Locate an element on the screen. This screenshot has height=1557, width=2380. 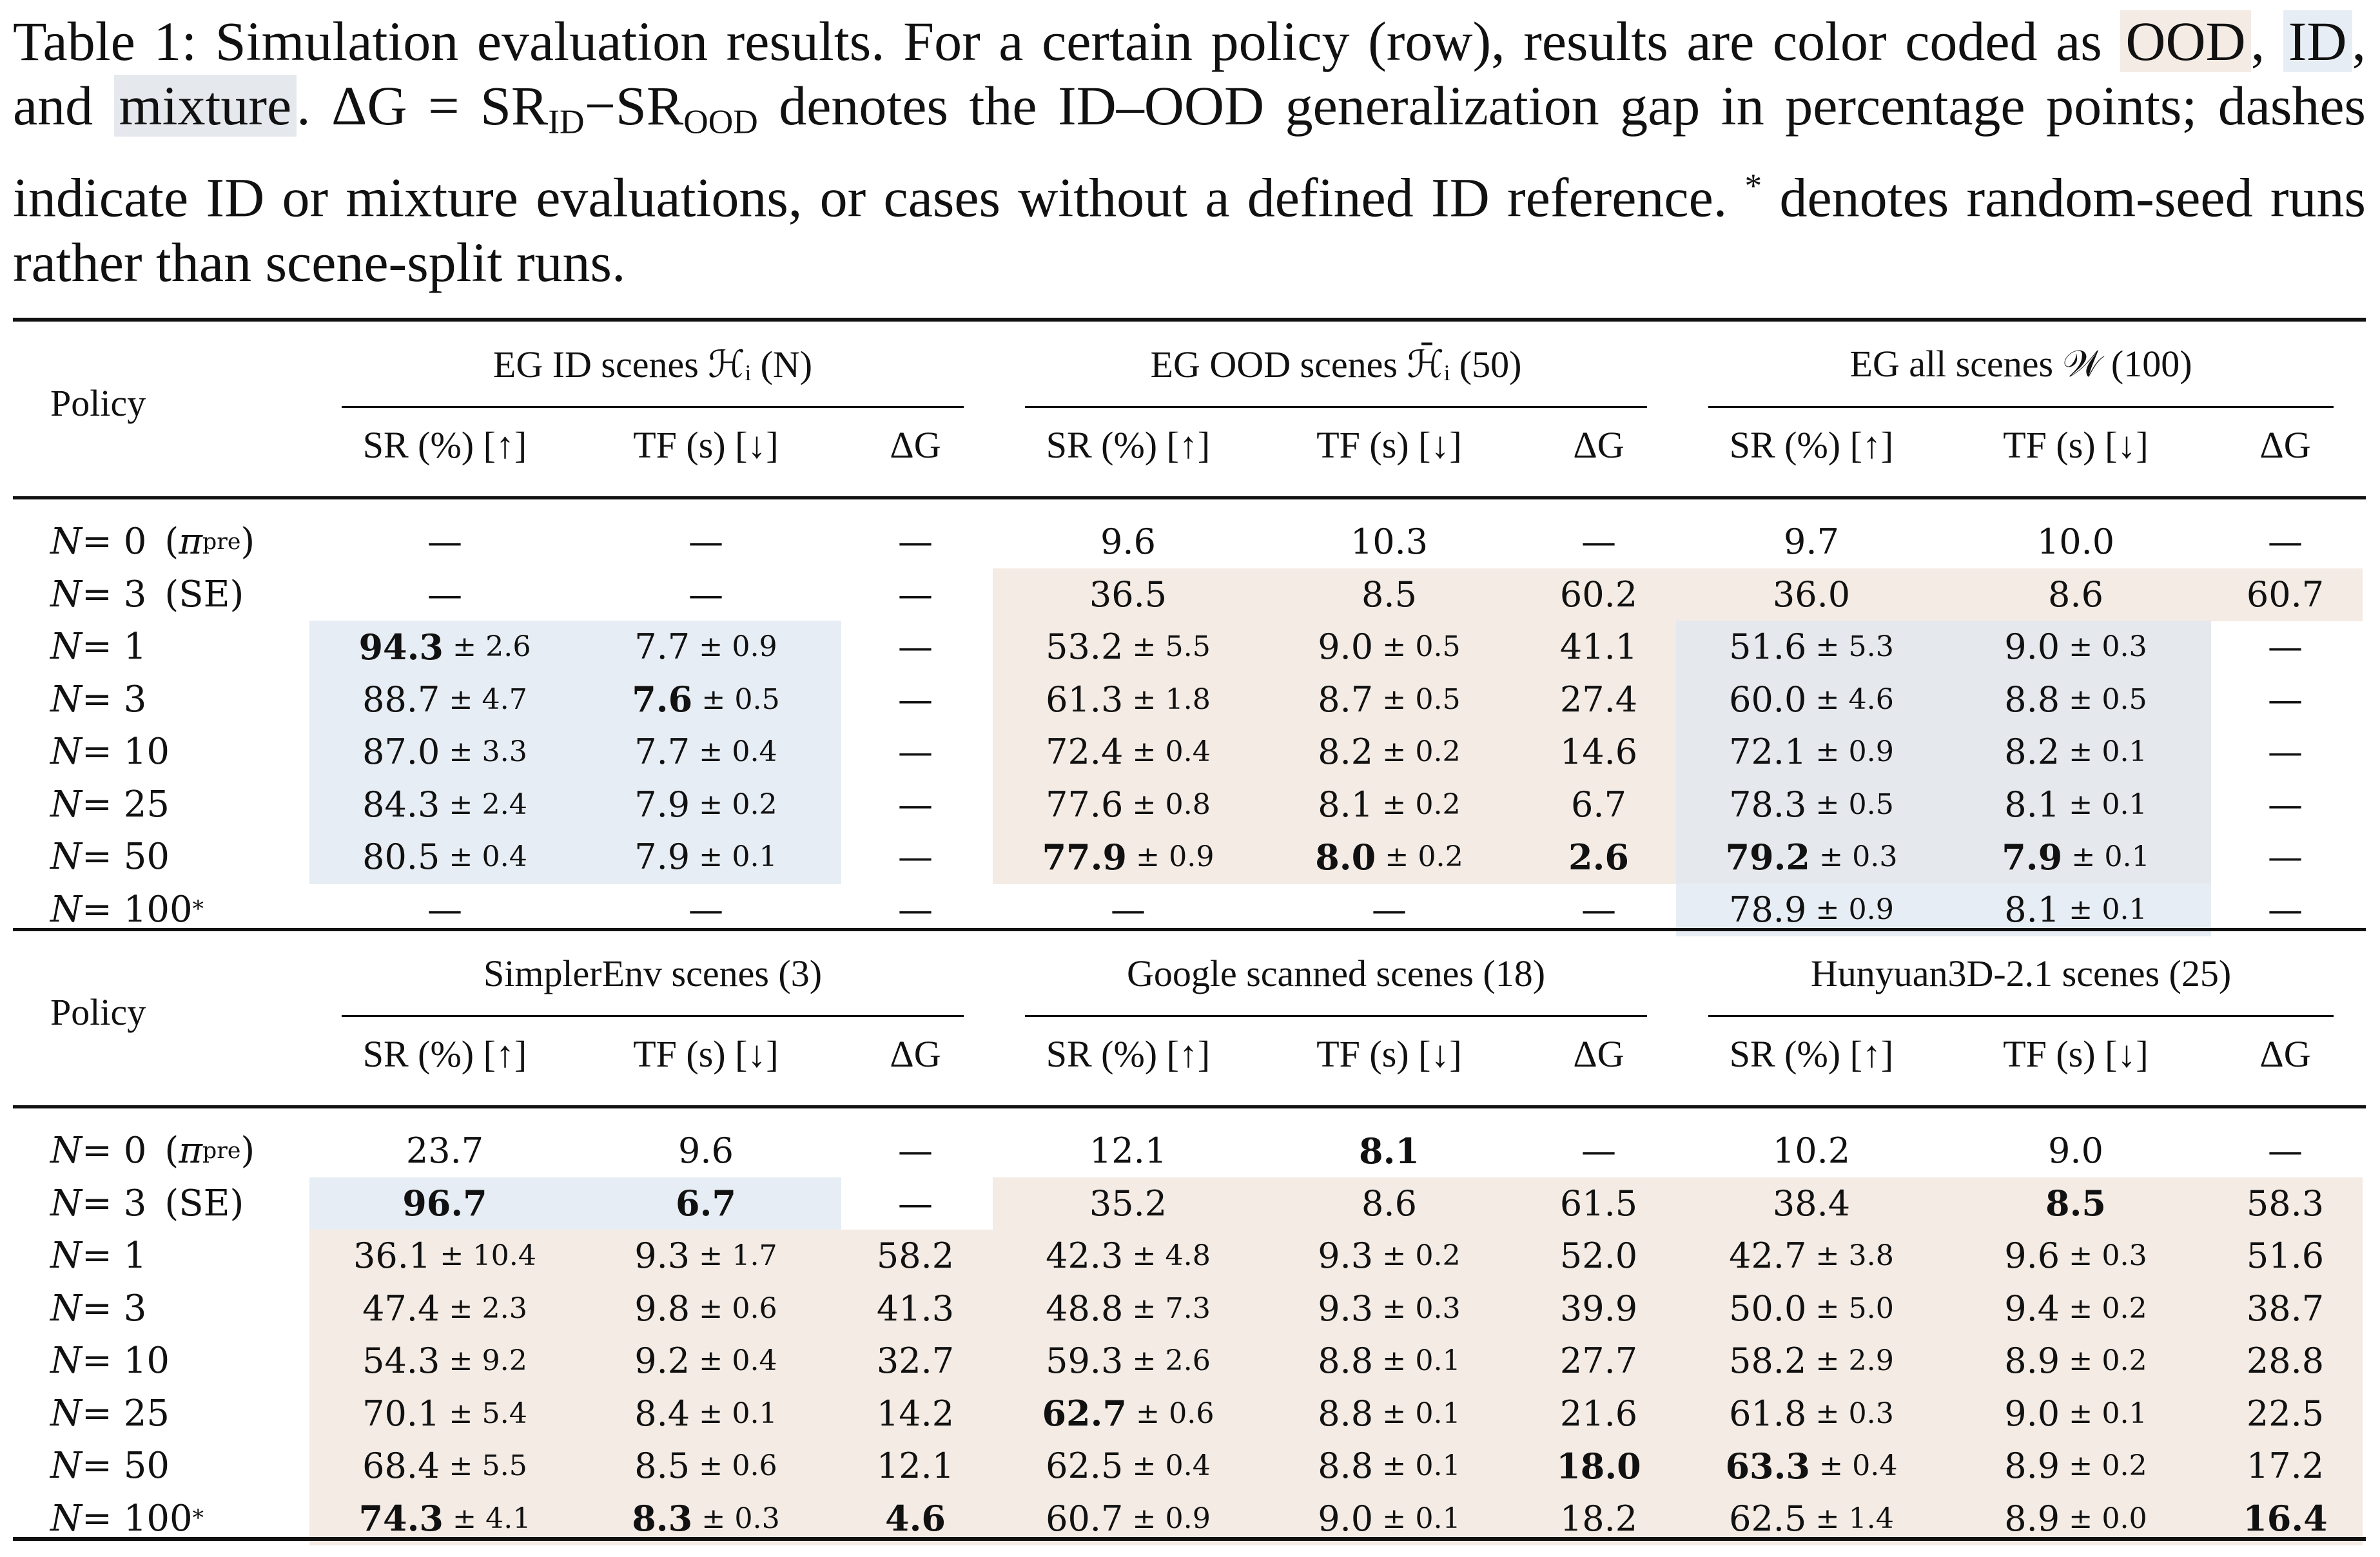
table-cell: 62.5 ± 0.4 is located at coordinates (1128, 1466).